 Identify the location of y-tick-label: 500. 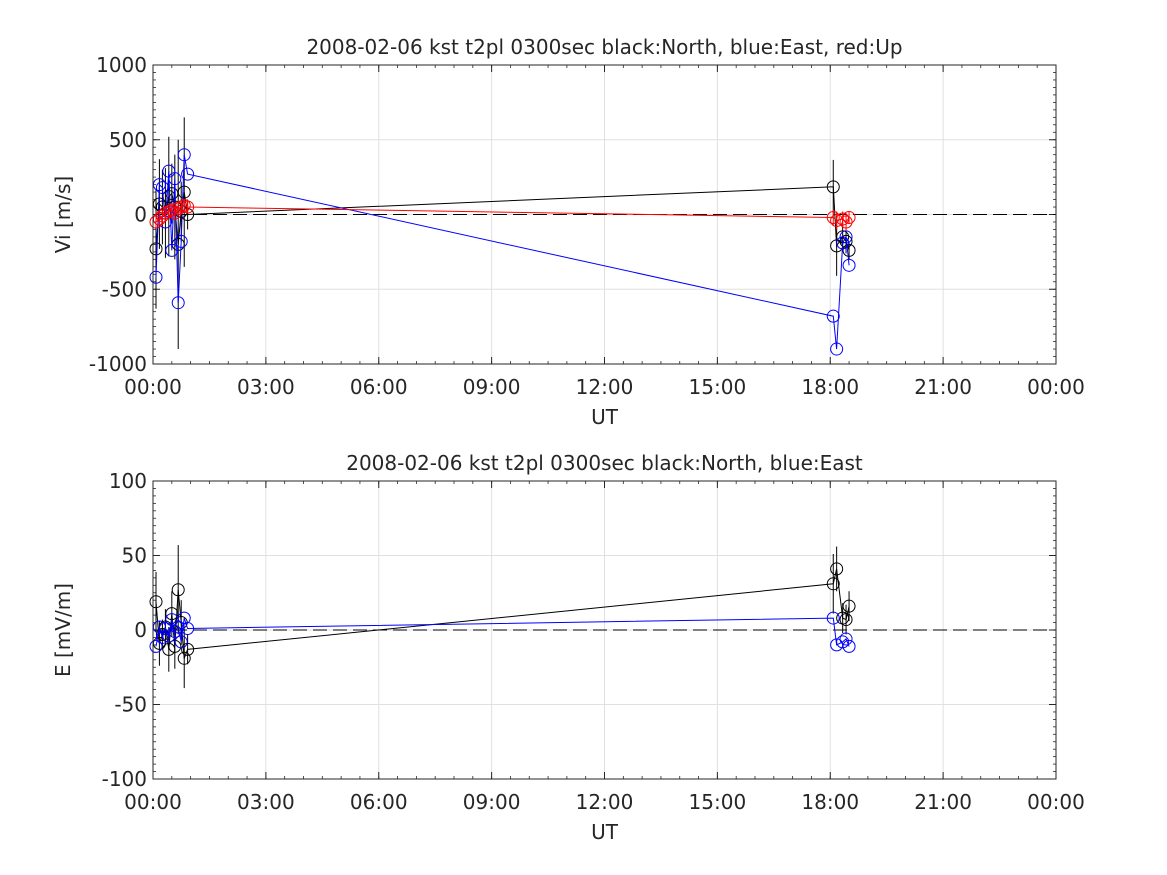
(128, 140).